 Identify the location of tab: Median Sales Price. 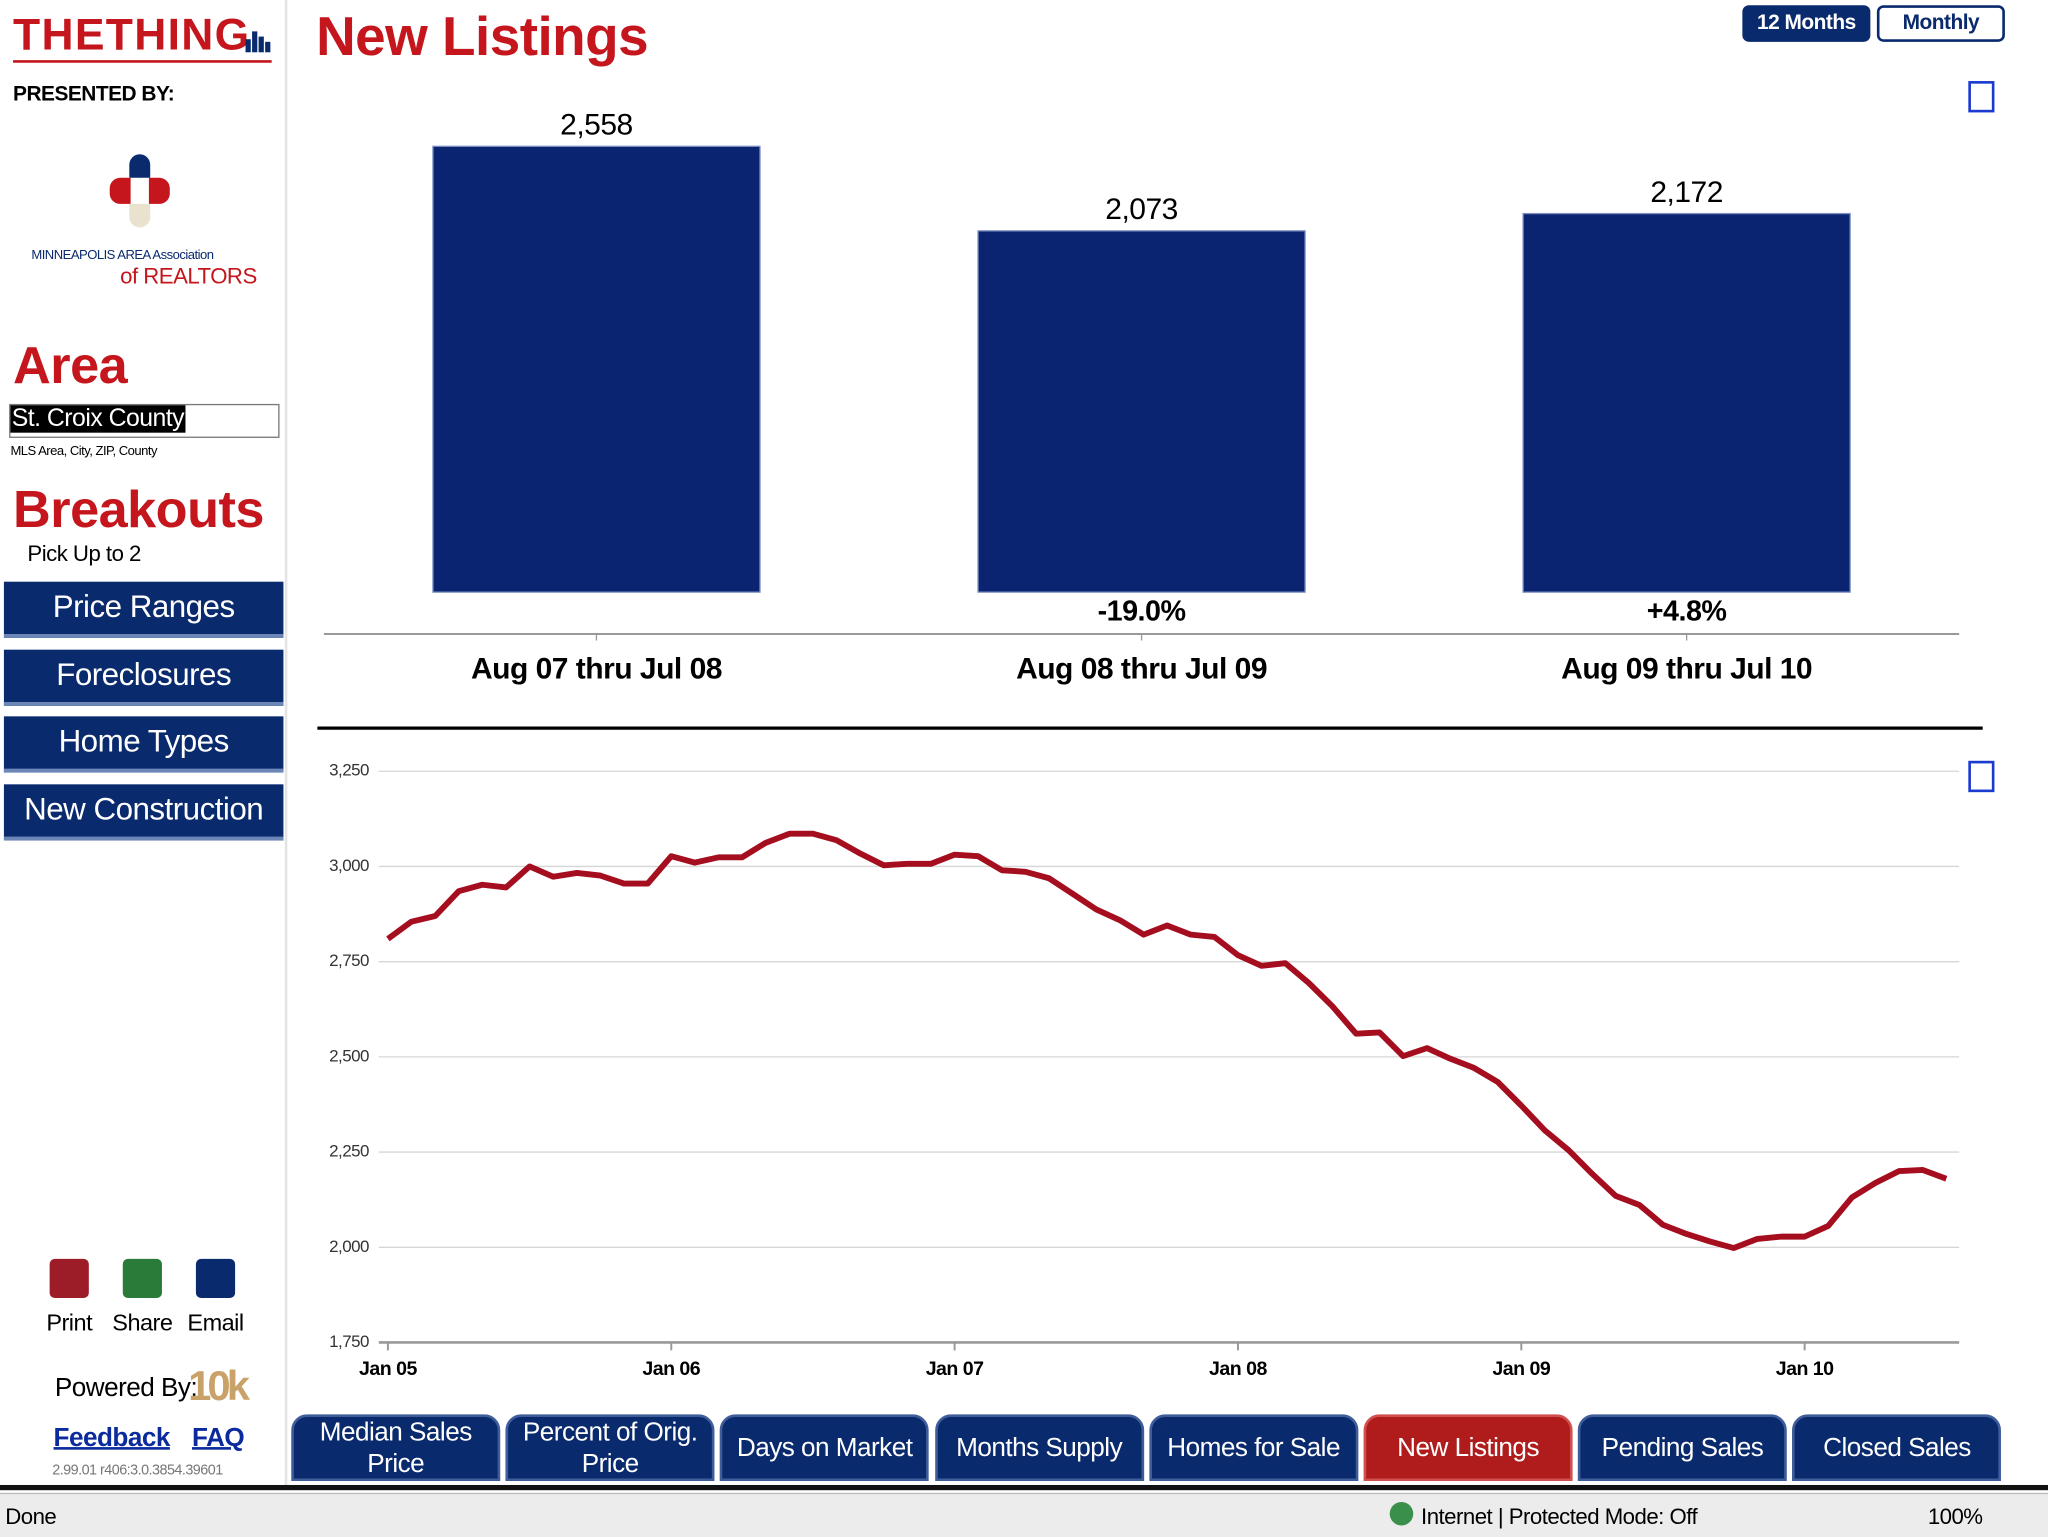
(396, 1448).